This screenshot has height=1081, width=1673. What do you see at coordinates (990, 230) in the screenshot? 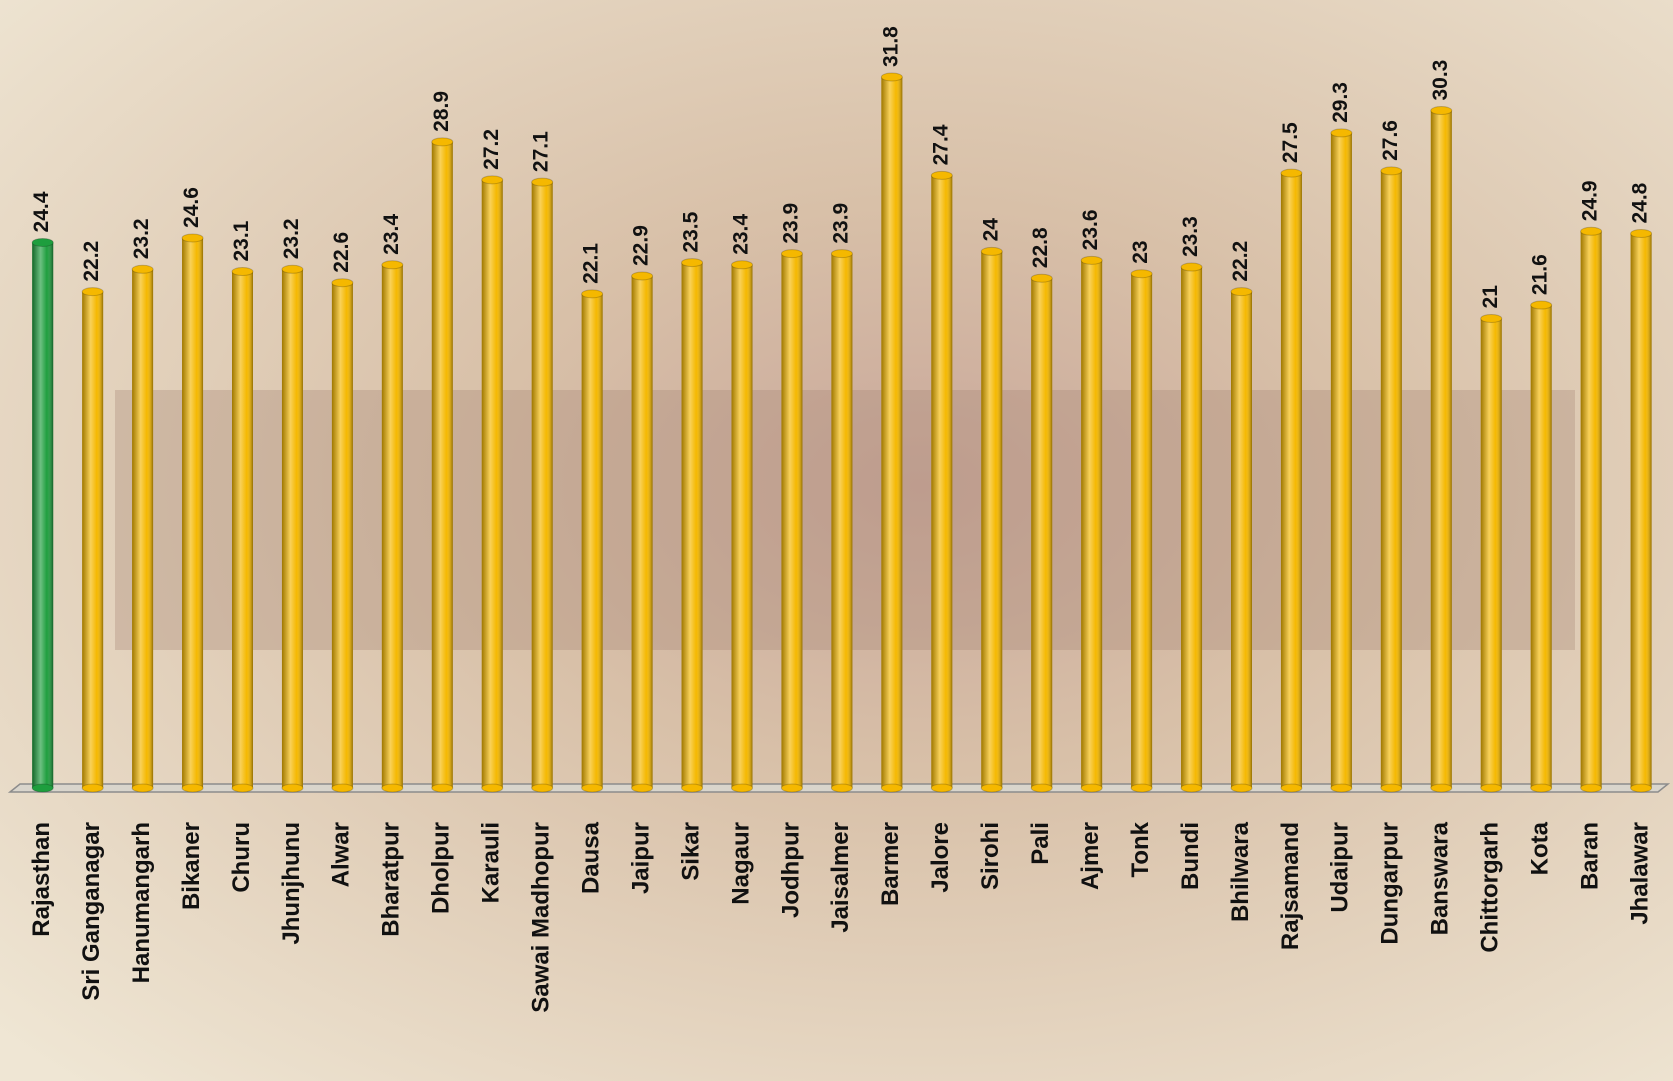
I see `value-label: 24` at bounding box center [990, 230].